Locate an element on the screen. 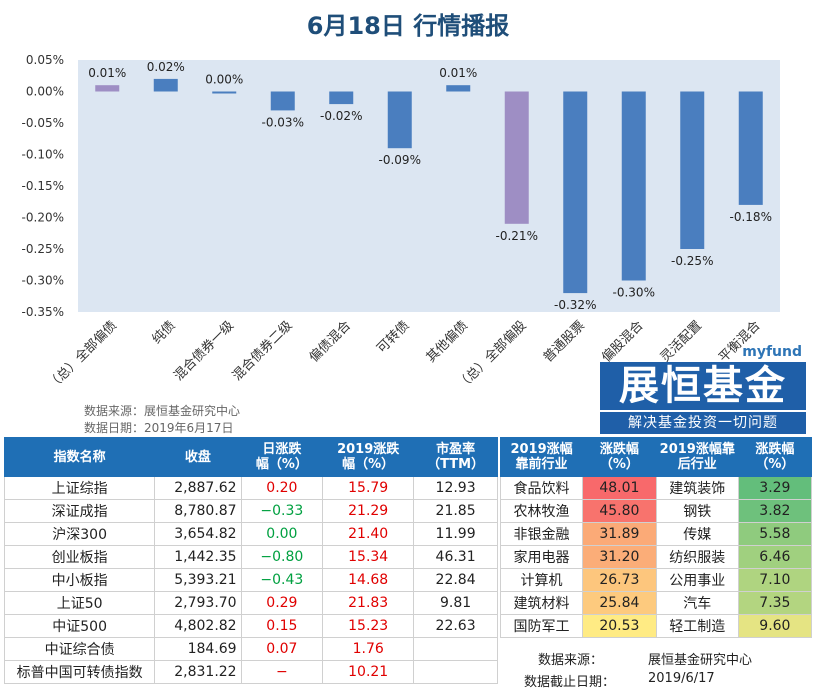  x-tick-label: 其他偏债 is located at coordinates (447, 341).